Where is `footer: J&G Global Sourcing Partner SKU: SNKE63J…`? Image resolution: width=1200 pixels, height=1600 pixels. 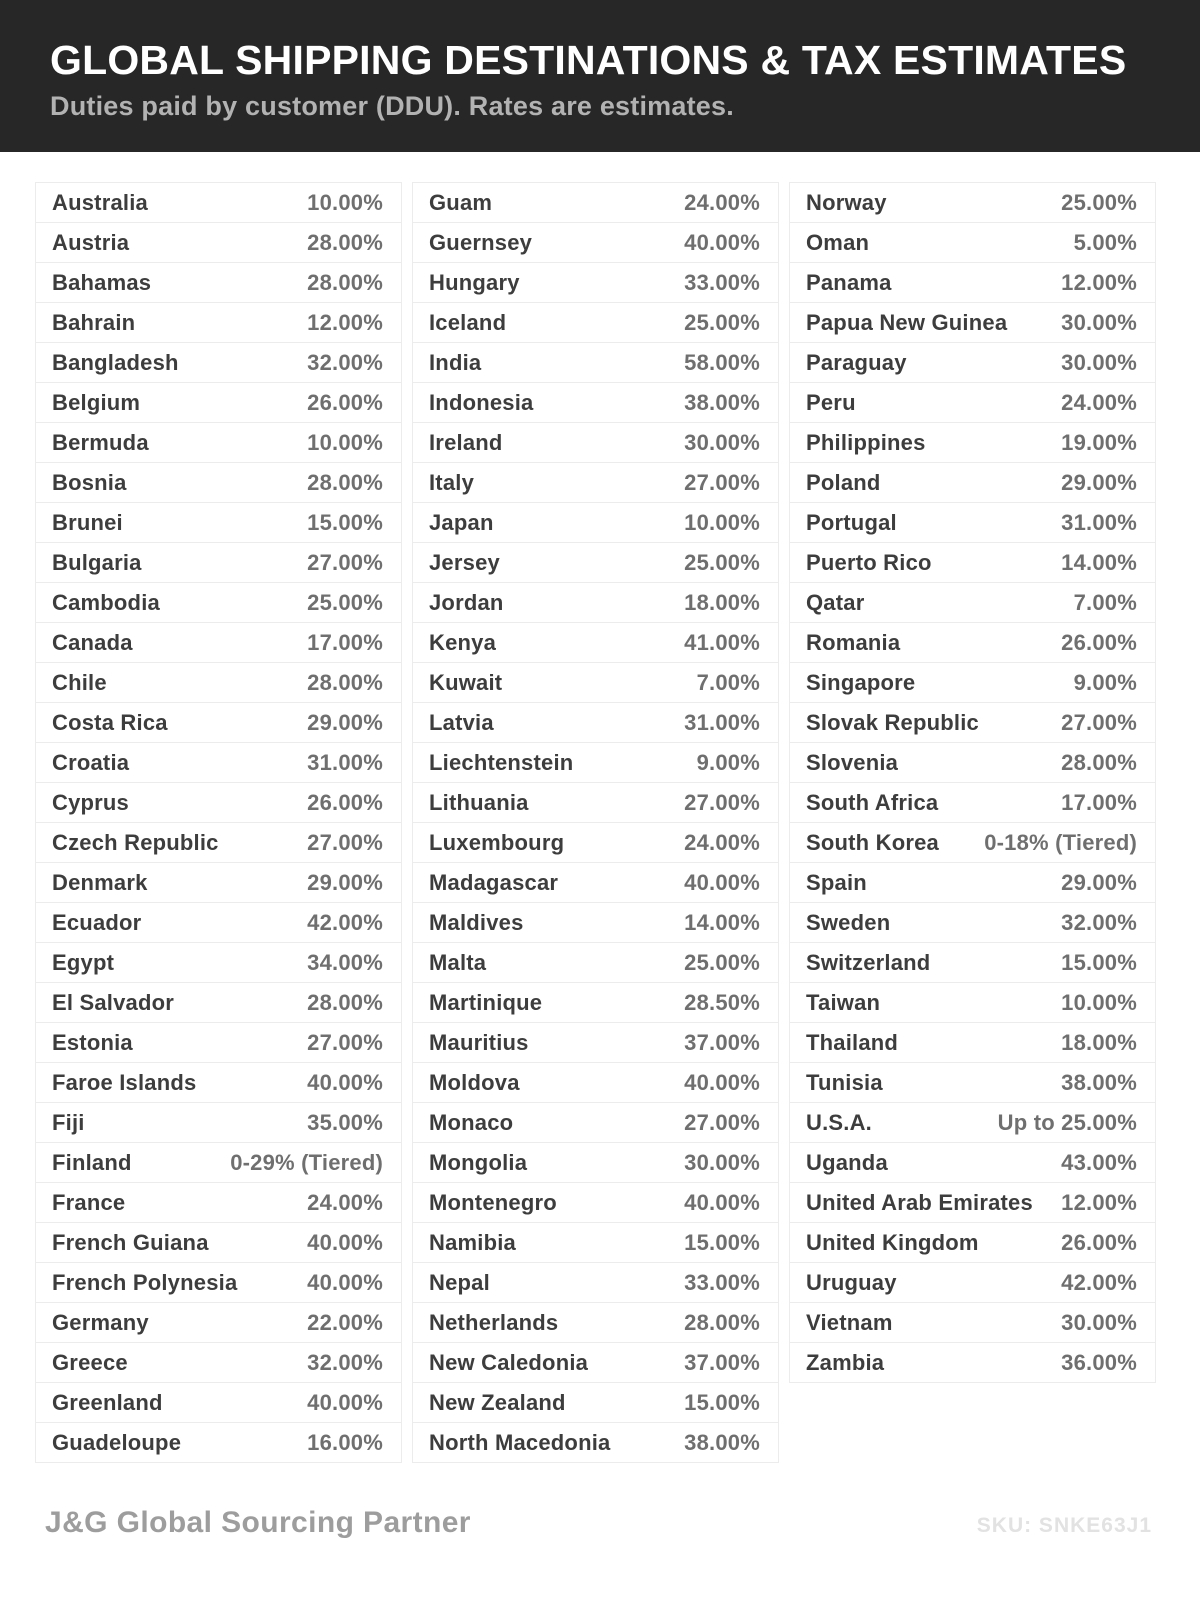
footer: J&G Global Sourcing Partner SKU: SNKE63J… is located at coordinates (598, 1523).